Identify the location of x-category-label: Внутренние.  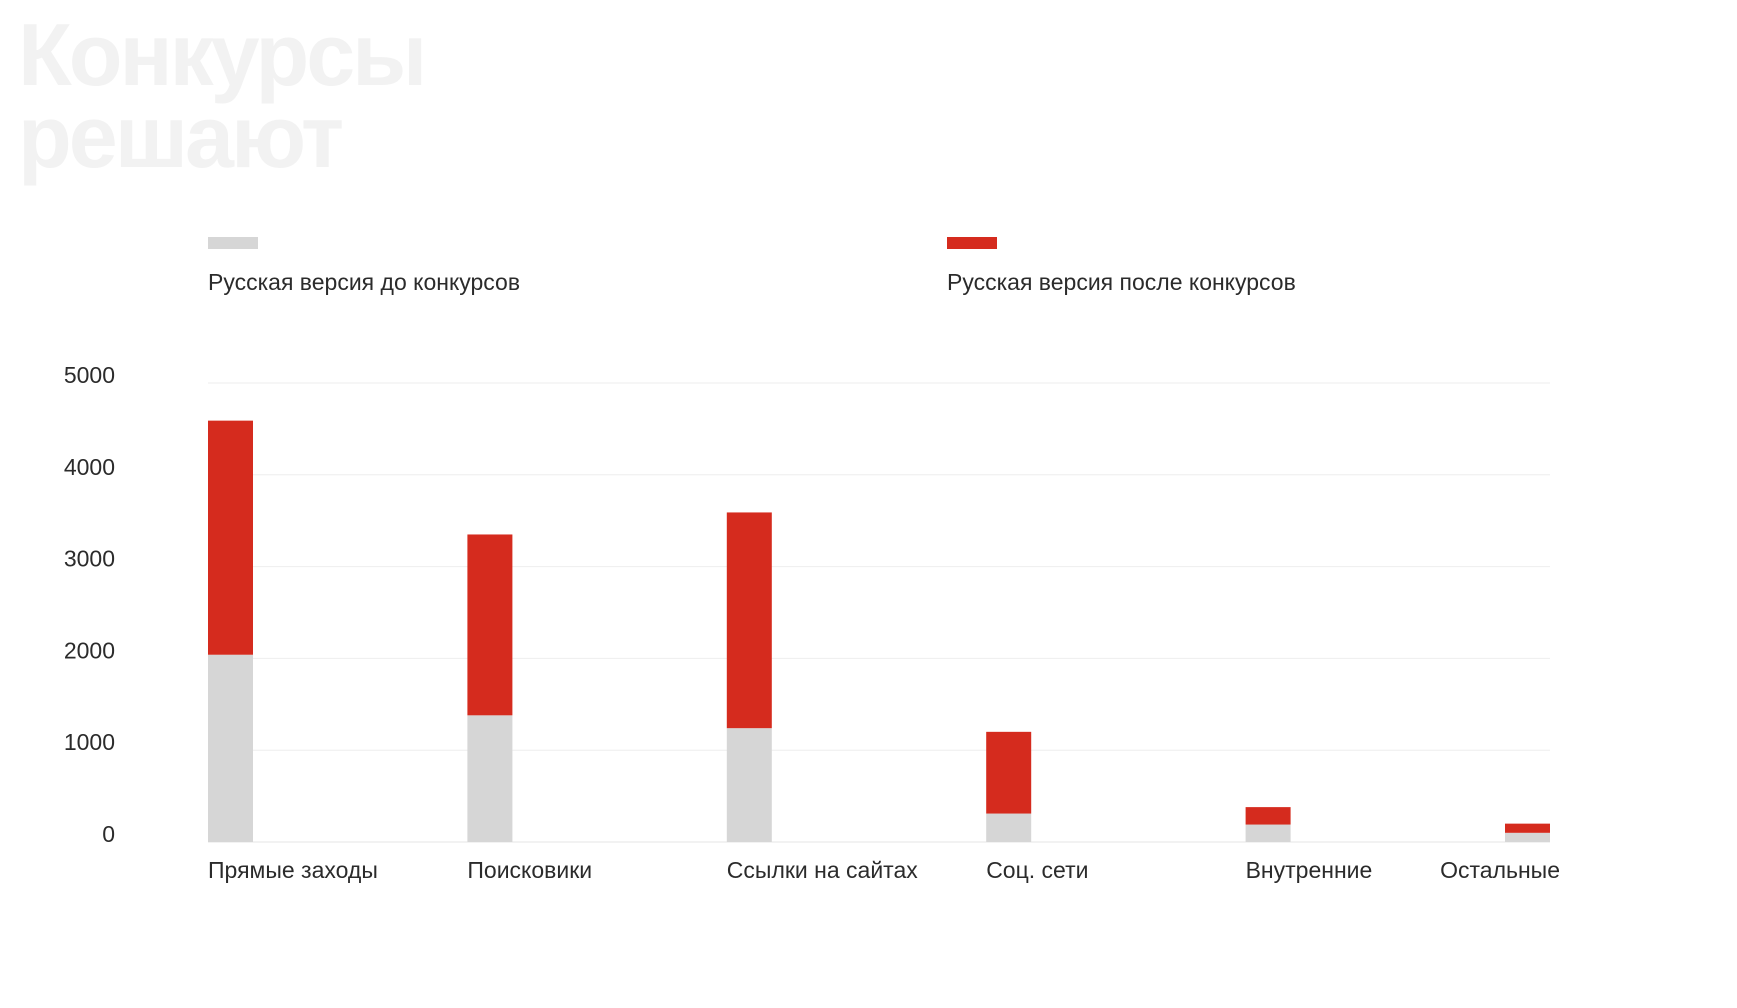
(1309, 870).